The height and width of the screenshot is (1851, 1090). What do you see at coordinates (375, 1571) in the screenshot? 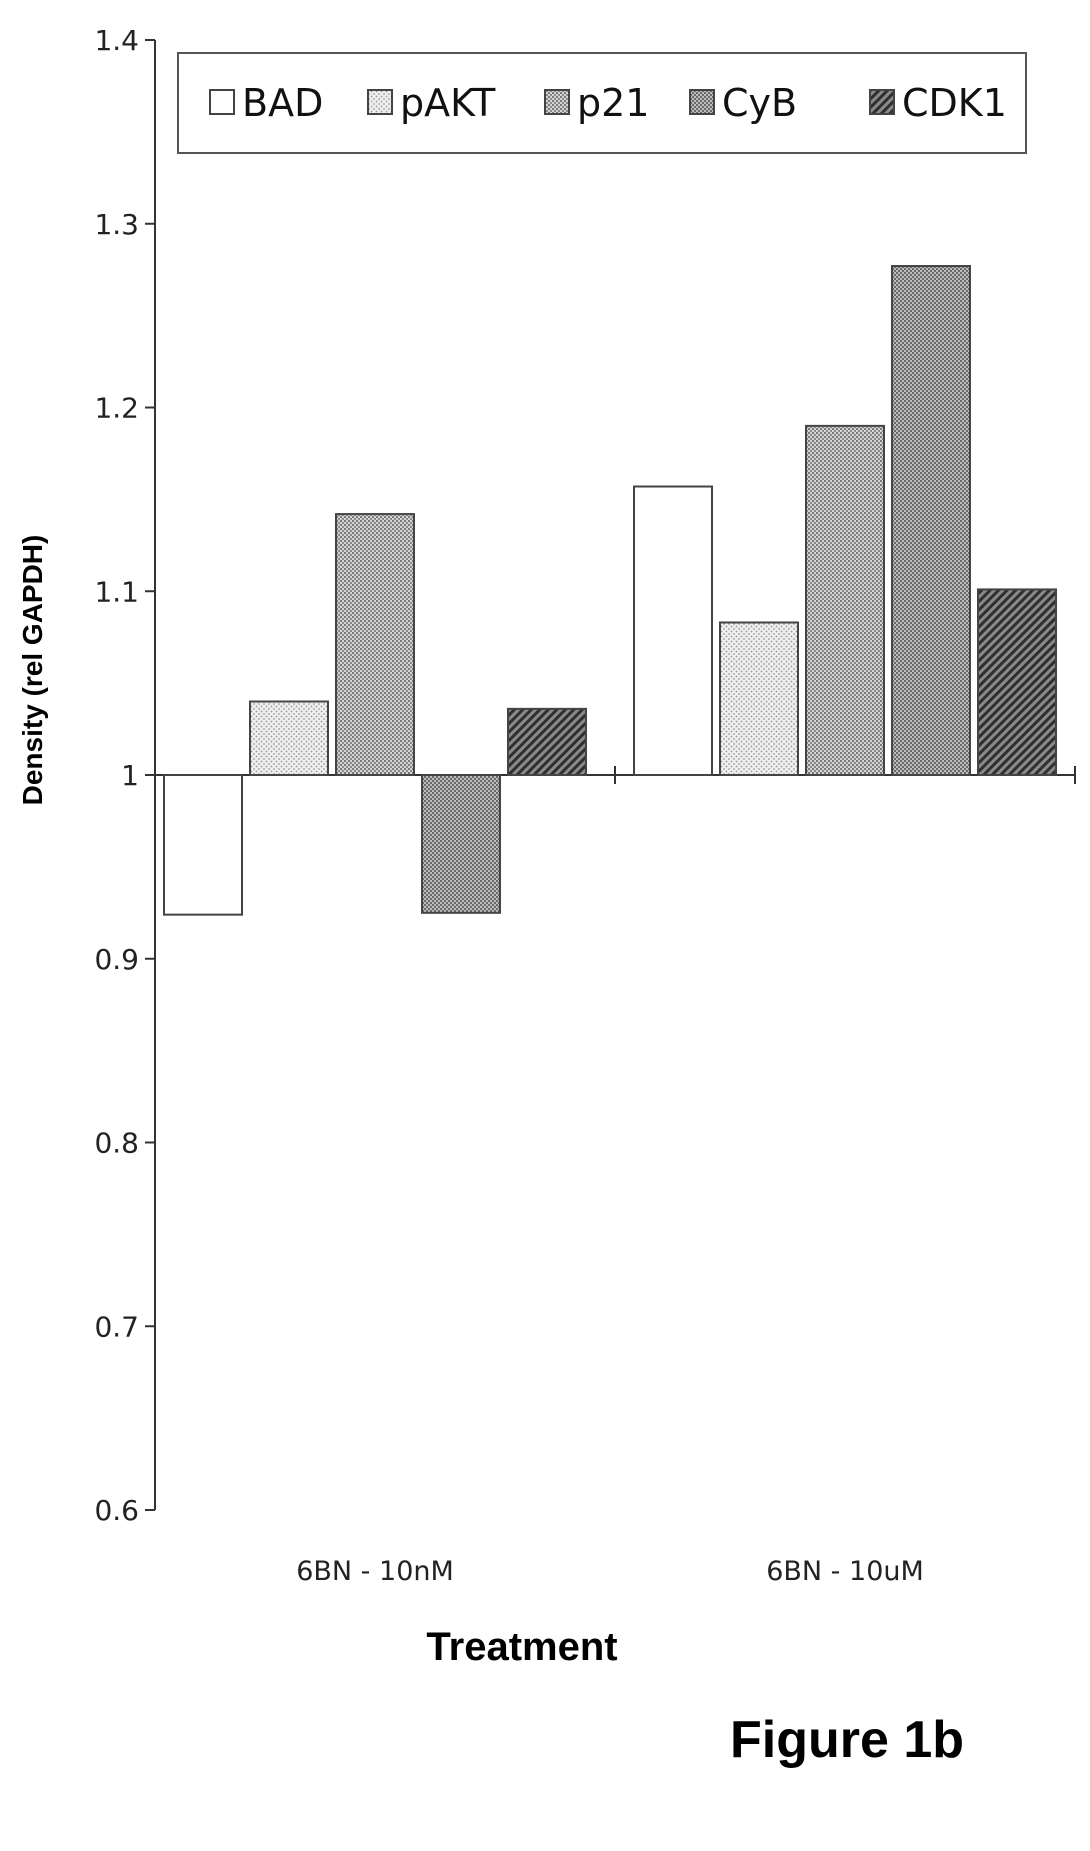
I see `x-category-label: 6BN - 10nM` at bounding box center [375, 1571].